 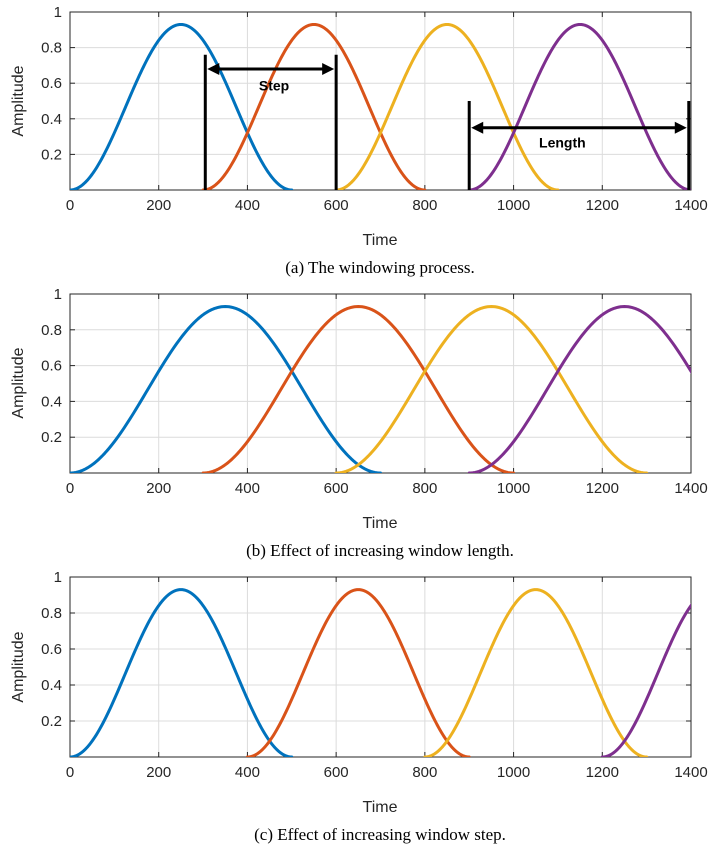 I want to click on panel-b-x-tick-label: 1400, so click(x=690, y=488).